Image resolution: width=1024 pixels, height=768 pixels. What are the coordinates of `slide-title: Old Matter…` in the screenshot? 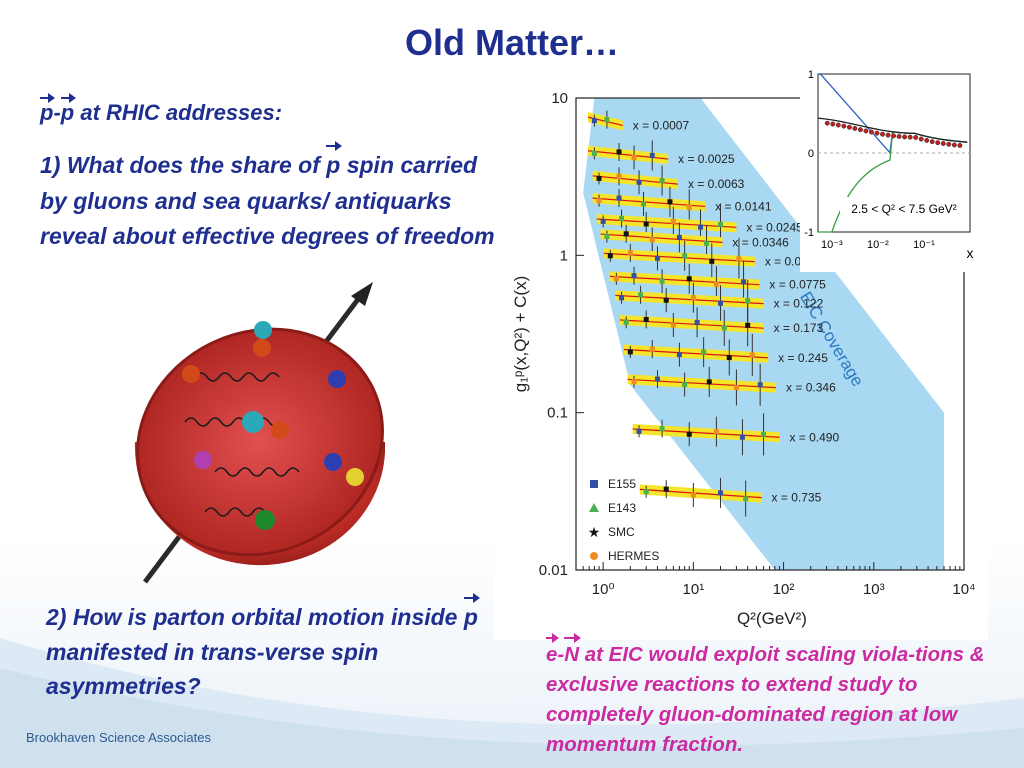 It's located at (511, 42).